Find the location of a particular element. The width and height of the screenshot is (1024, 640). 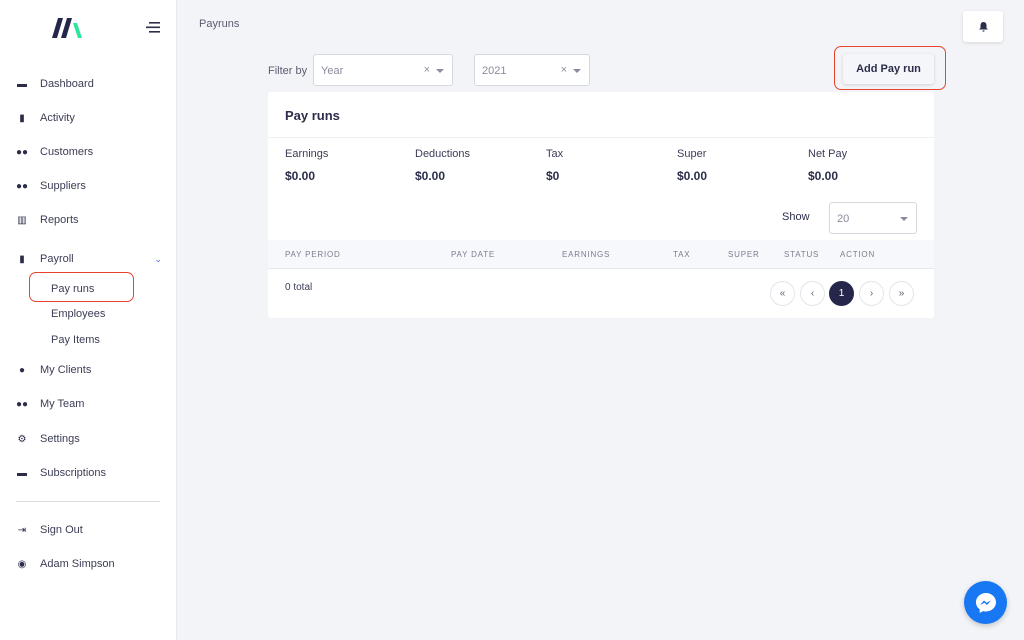

next-page-button: › is located at coordinates (871, 293).